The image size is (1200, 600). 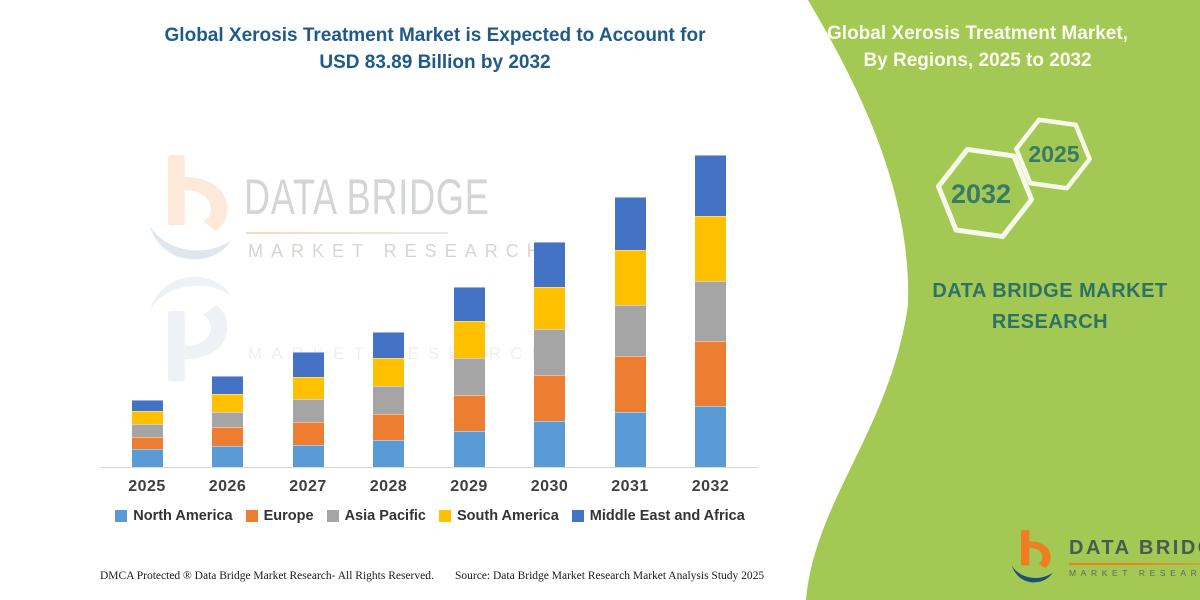 I want to click on legend-swatch-europe, so click(x=251, y=516).